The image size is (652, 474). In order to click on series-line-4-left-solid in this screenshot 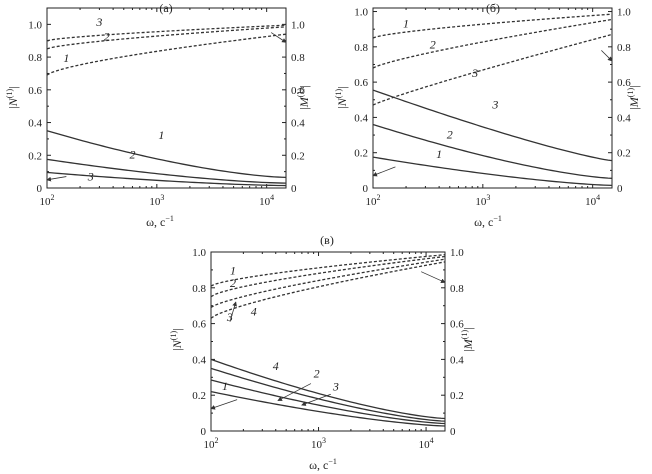, I will do `click(328, 389)`.